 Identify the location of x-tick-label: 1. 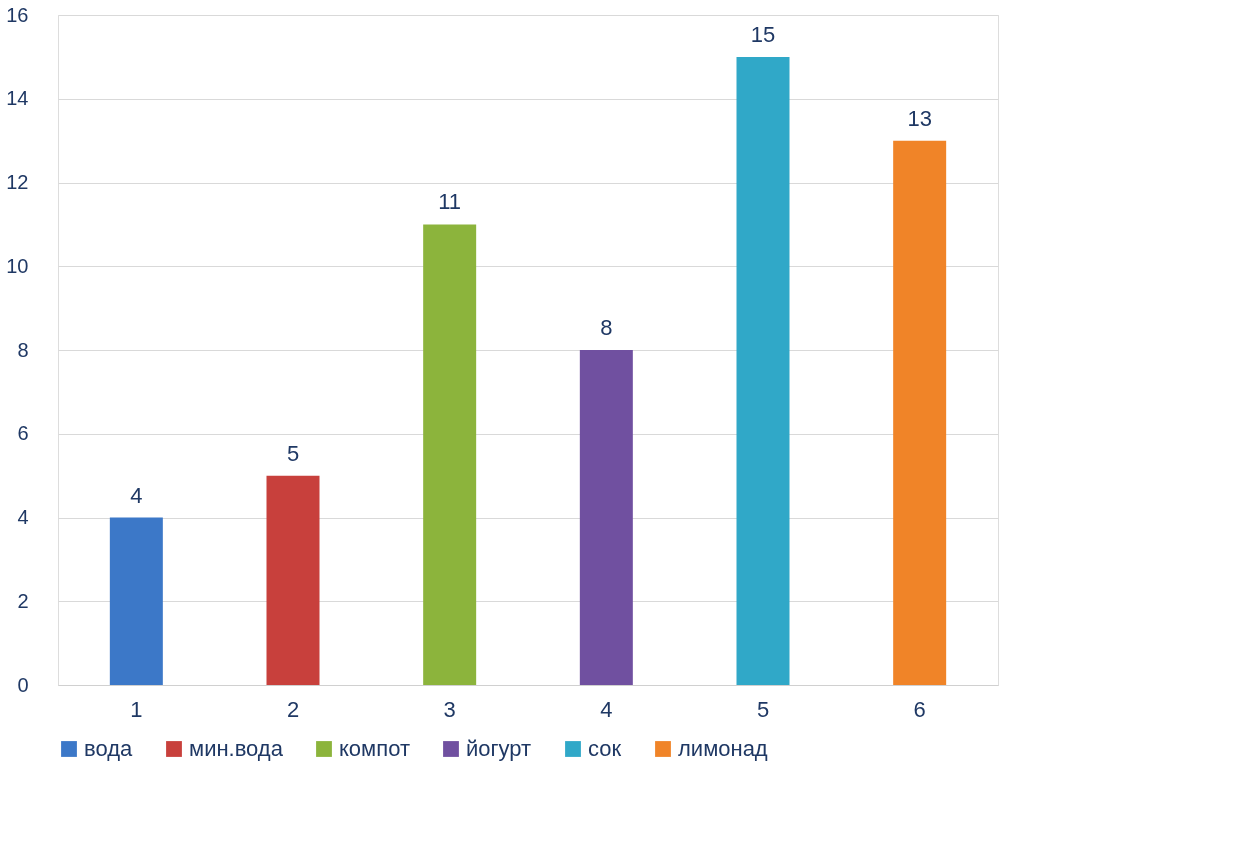
(136, 709).